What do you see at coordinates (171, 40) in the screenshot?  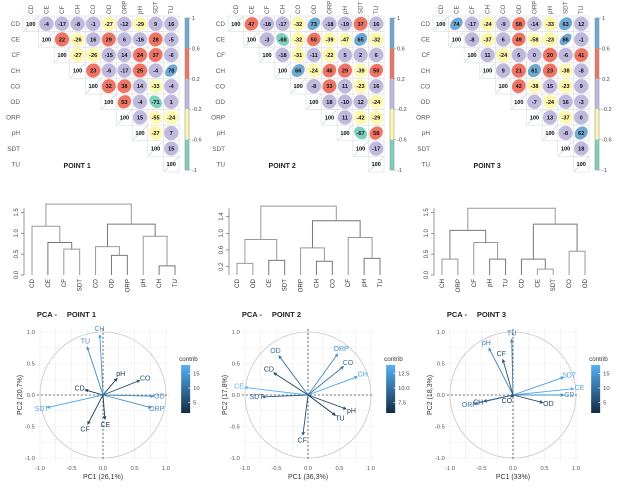 I see `correlation-value: -5` at bounding box center [171, 40].